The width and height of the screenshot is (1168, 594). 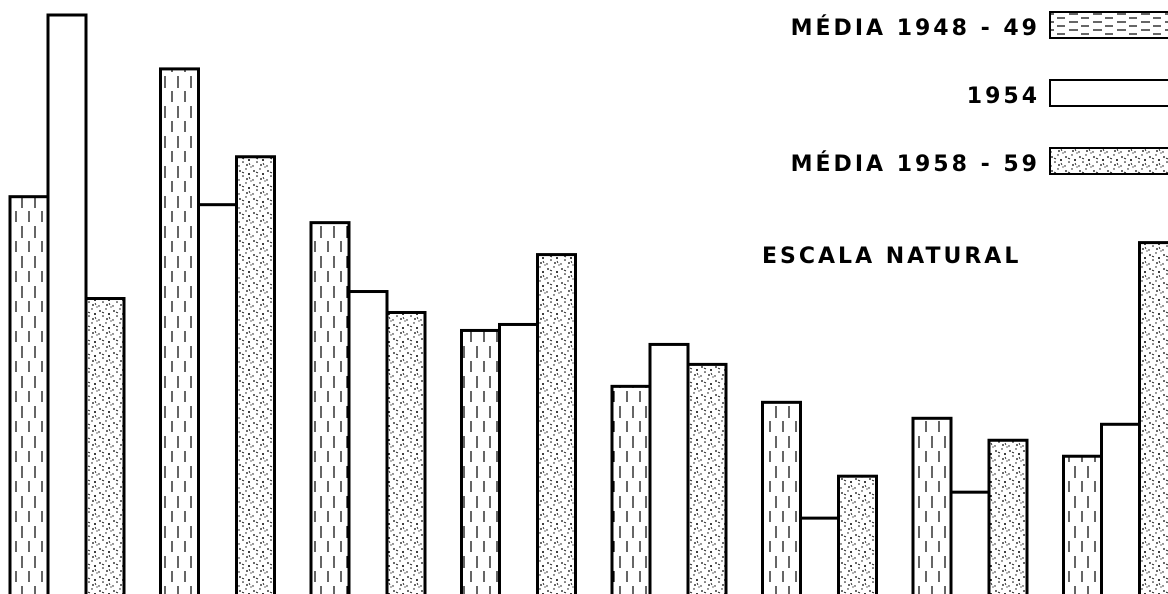 I want to click on bar-group5-series1, so click(x=631, y=489).